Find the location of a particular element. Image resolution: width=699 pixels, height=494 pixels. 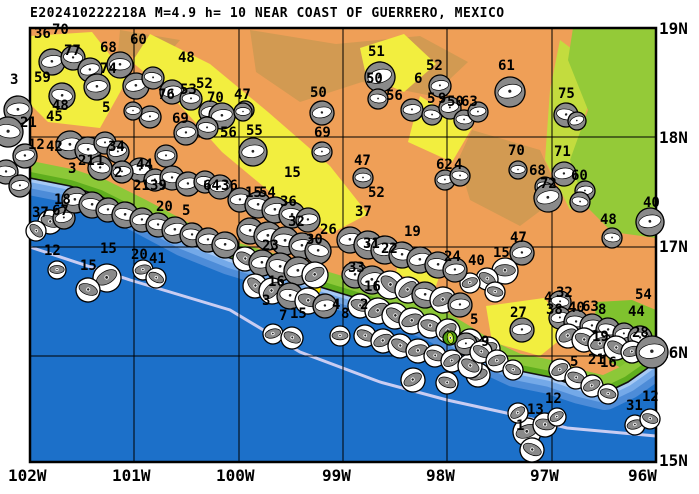

event-number-label: 3 is located at coordinates (266, 301).